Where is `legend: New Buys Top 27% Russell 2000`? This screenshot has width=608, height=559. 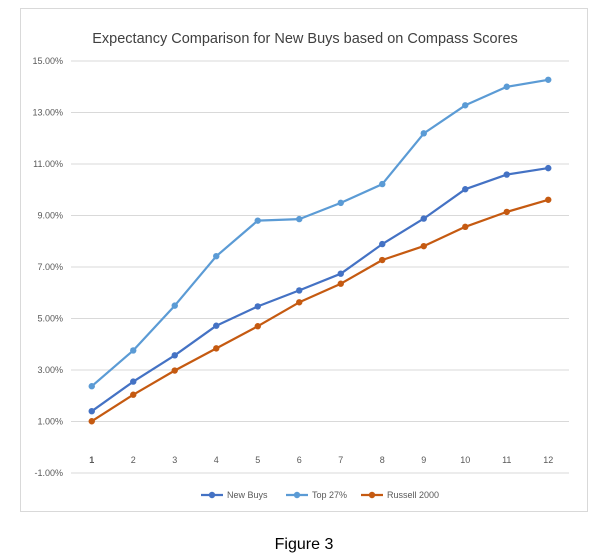
legend: New Buys Top 27% Russell 2000 is located at coordinates (320, 495).